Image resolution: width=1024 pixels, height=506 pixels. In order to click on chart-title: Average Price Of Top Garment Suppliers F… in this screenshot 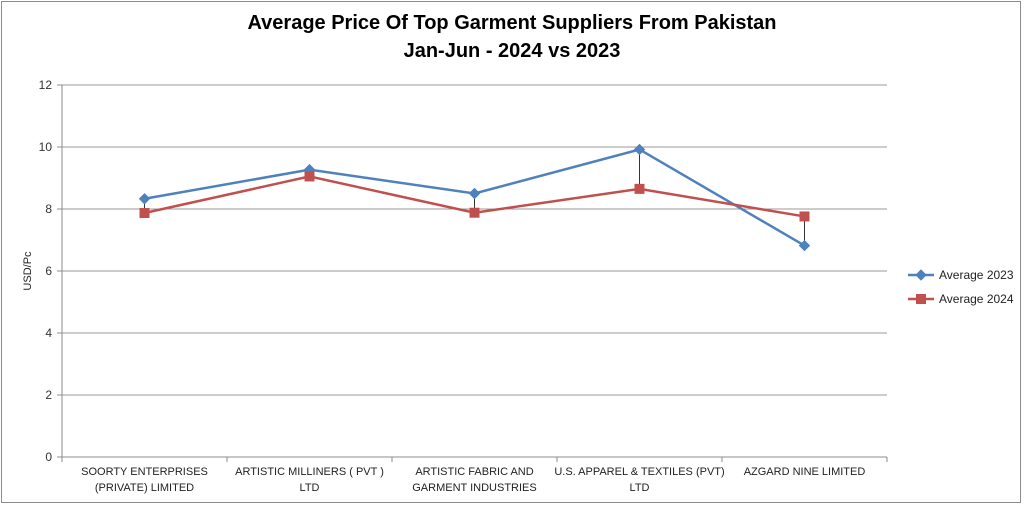, I will do `click(512, 23)`.